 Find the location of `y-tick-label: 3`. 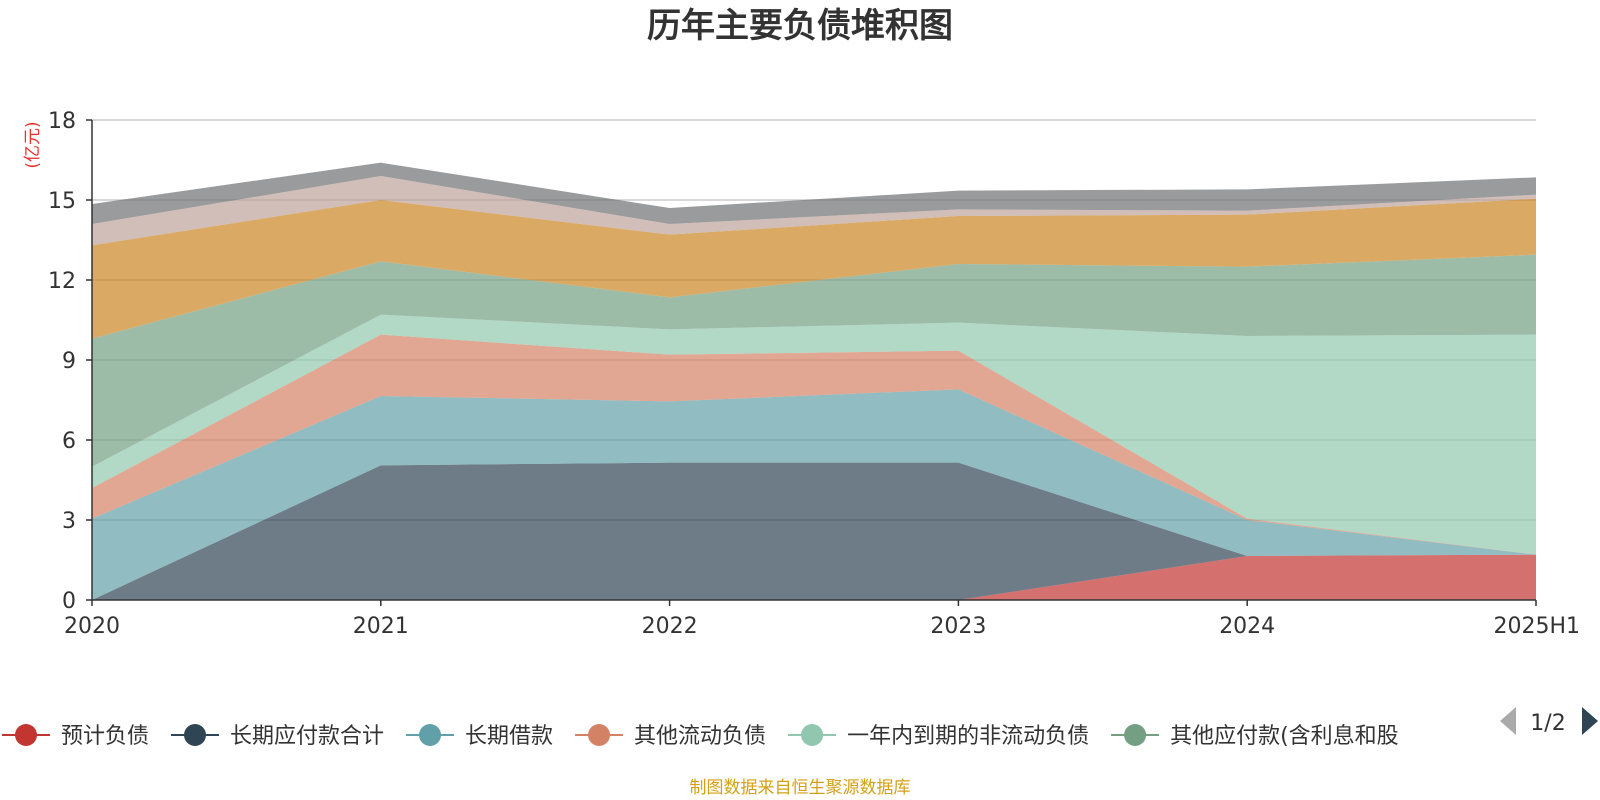

y-tick-label: 3 is located at coordinates (69, 521).